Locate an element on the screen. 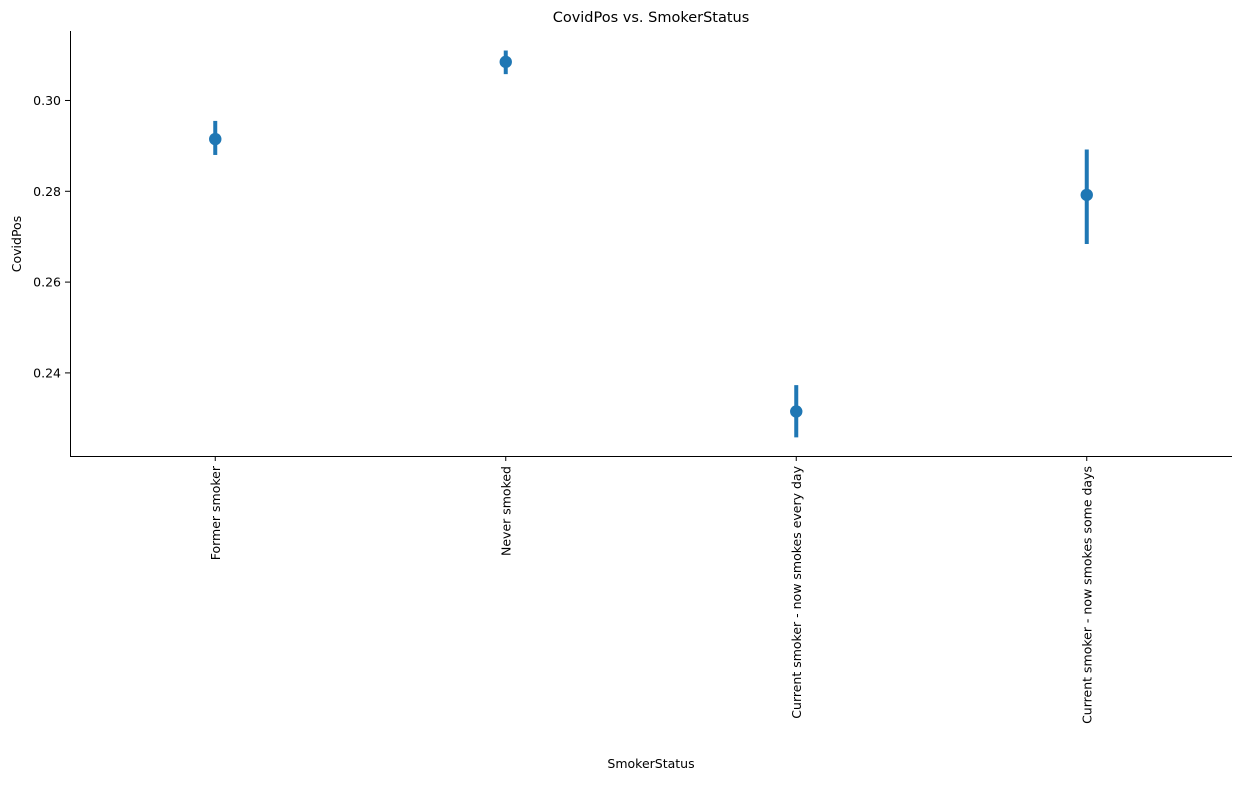 Image resolution: width=1258 pixels, height=786 pixels. x-tick-label: Former smoker is located at coordinates (215, 512).